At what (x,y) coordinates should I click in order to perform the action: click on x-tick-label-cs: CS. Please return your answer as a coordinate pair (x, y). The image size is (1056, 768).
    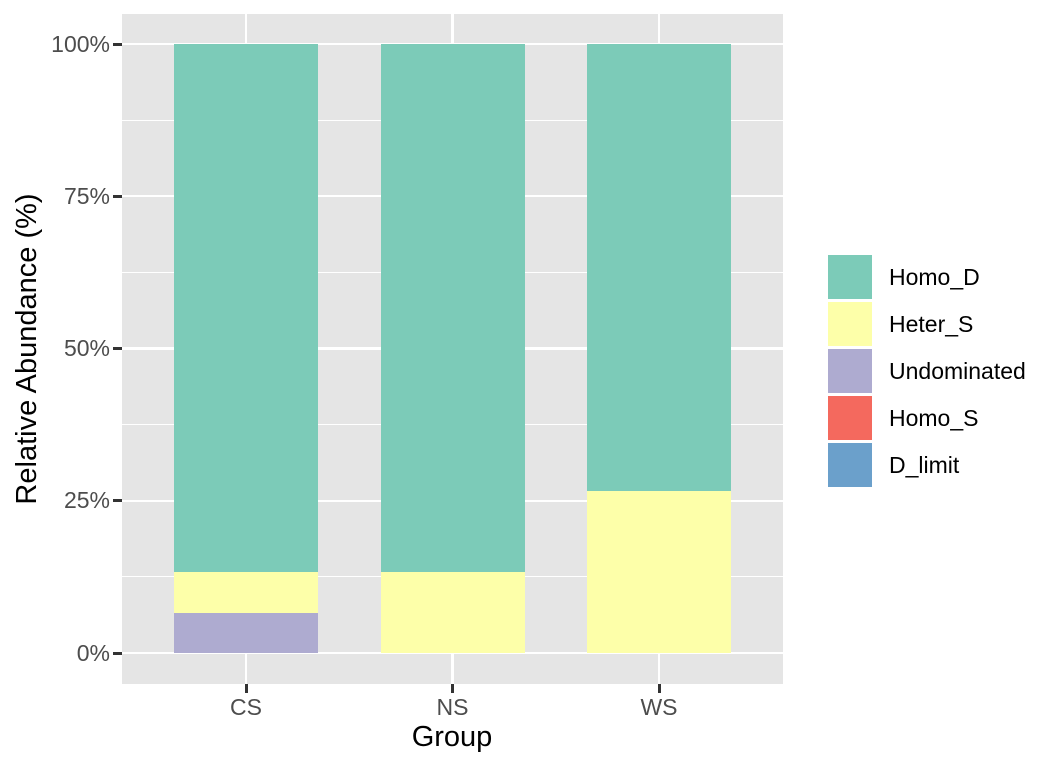
    Looking at the image, I should click on (246, 707).